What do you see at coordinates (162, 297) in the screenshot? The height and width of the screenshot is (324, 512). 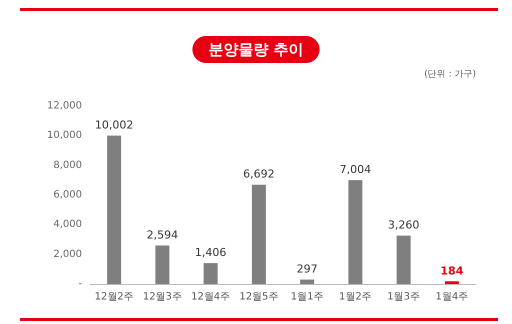 I see `x-tick-label: 12월3주` at bounding box center [162, 297].